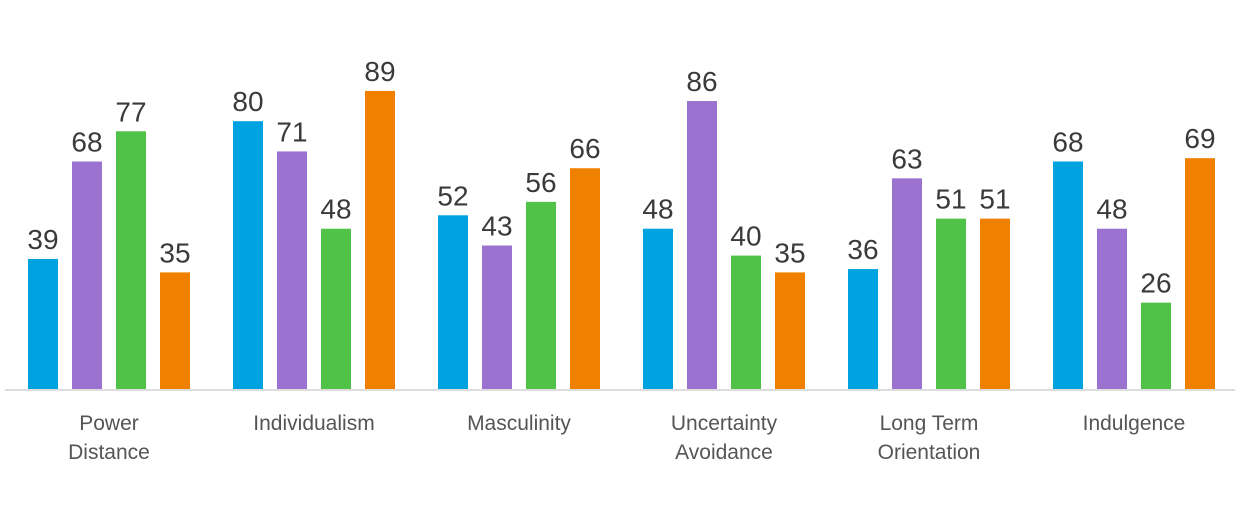 This screenshot has height=505, width=1240. What do you see at coordinates (657, 209) in the screenshot?
I see `value-label-series-1-cat-3: 48` at bounding box center [657, 209].